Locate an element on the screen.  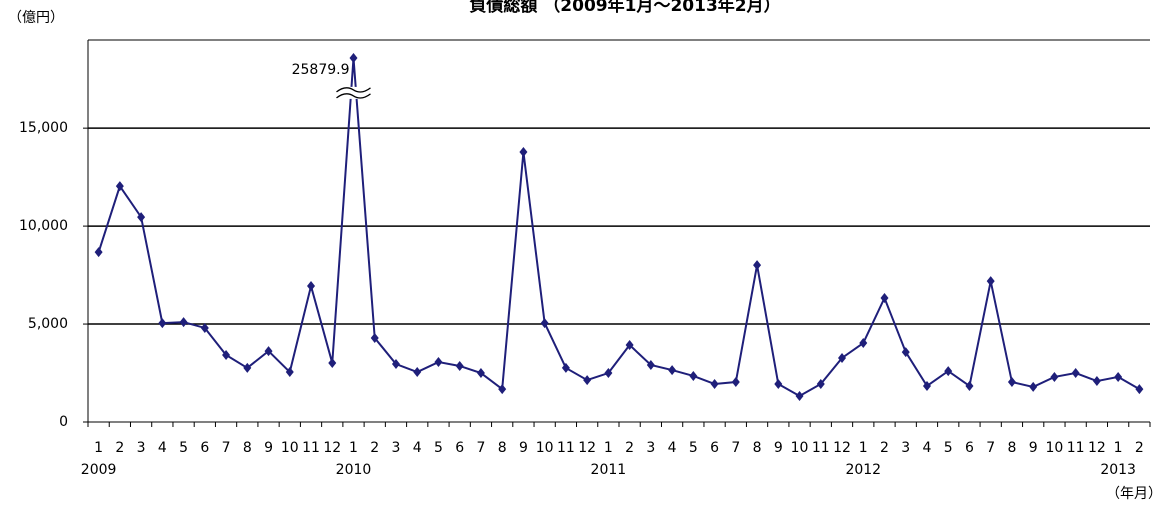
axis-break is located at coordinates (353, 96).